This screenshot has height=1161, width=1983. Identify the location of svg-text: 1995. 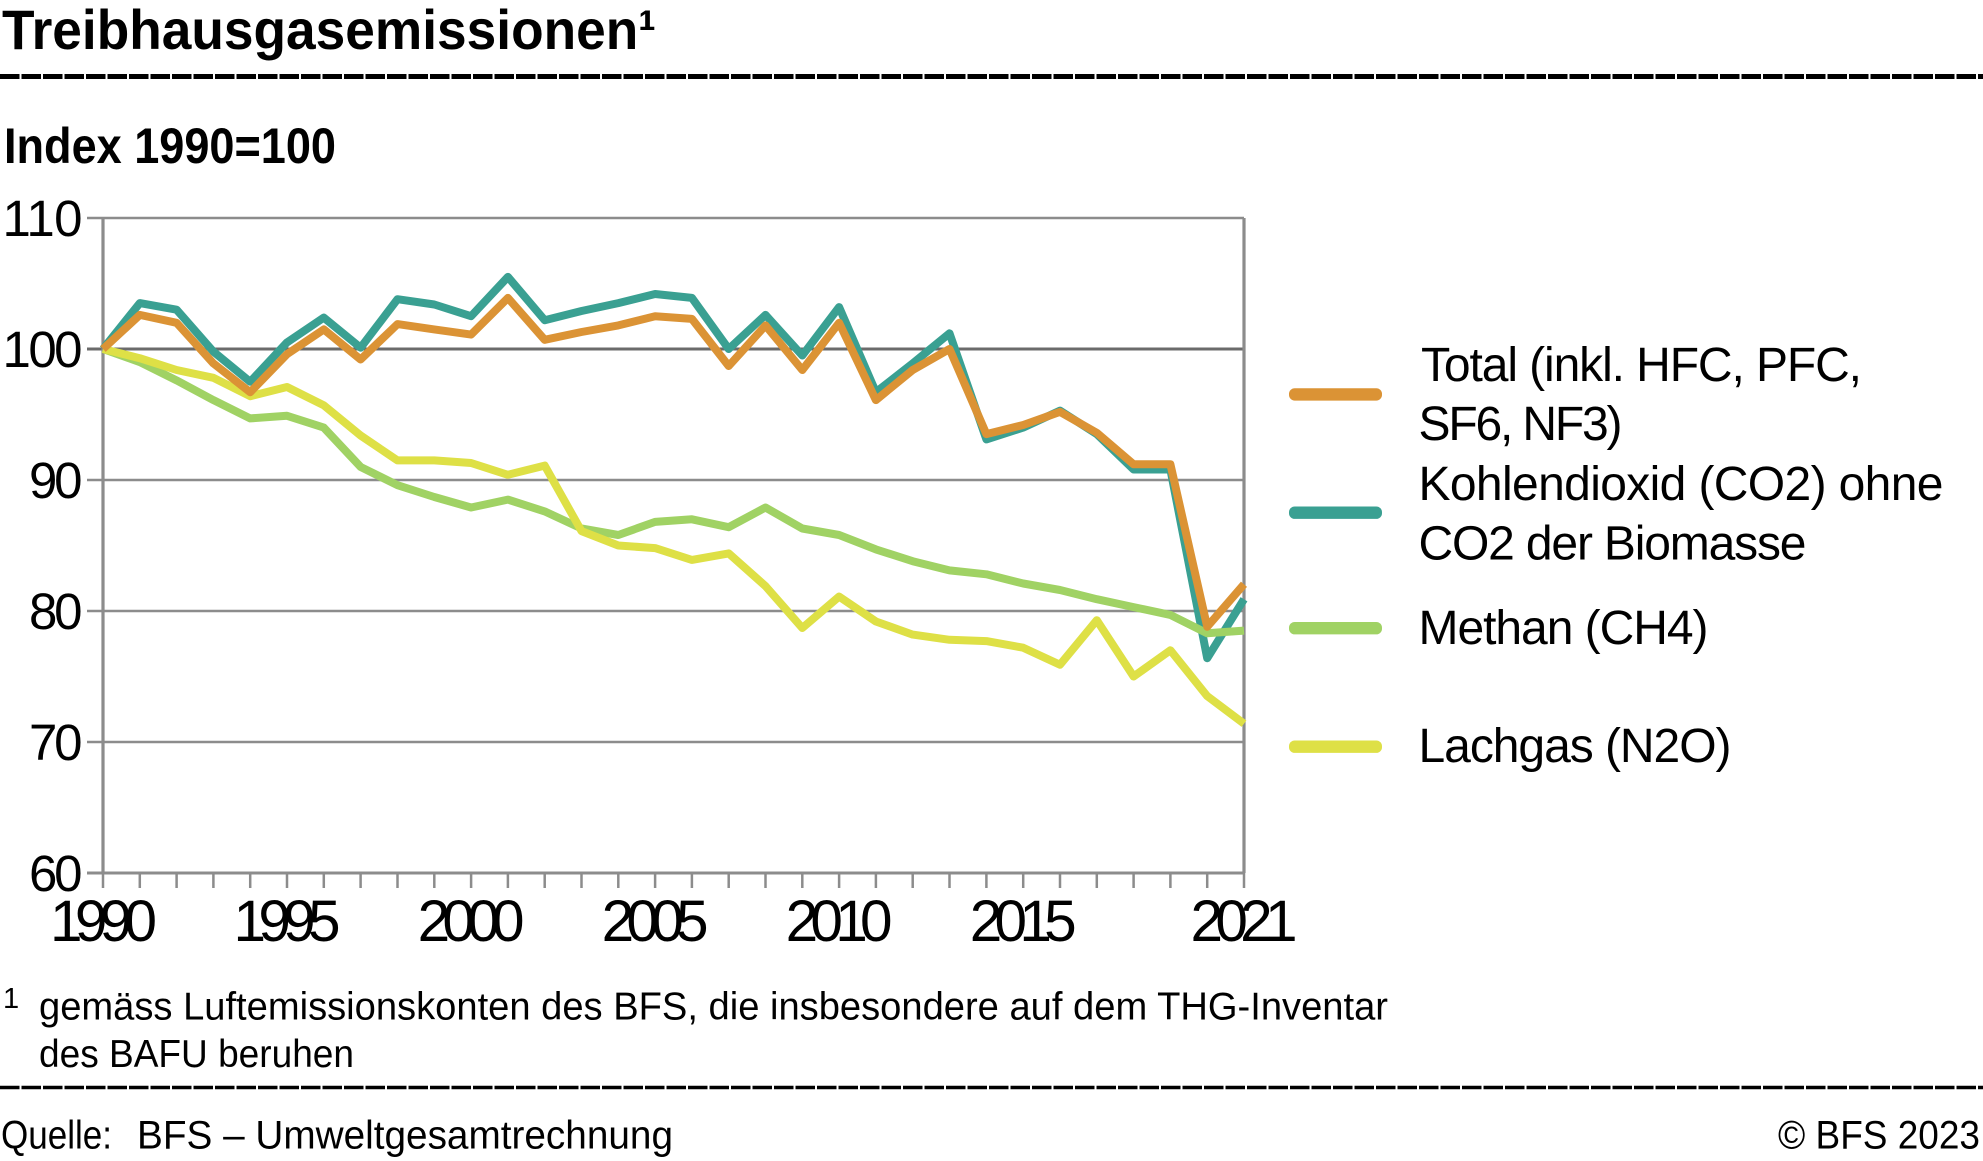
(287, 921).